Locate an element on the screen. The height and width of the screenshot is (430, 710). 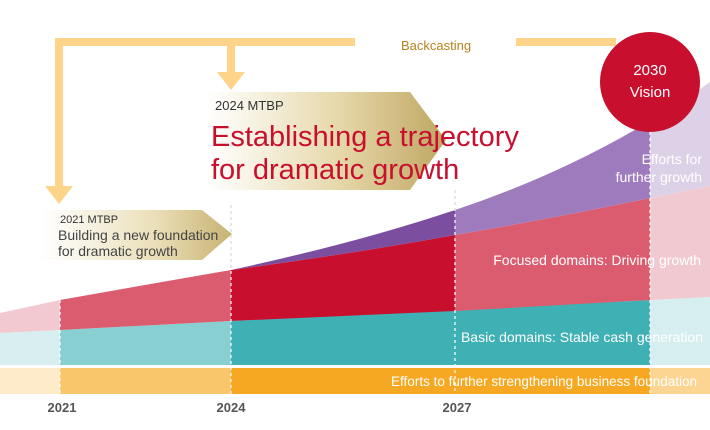
mtbp2021-title-line1: Building a new foundation is located at coordinates (138, 235).